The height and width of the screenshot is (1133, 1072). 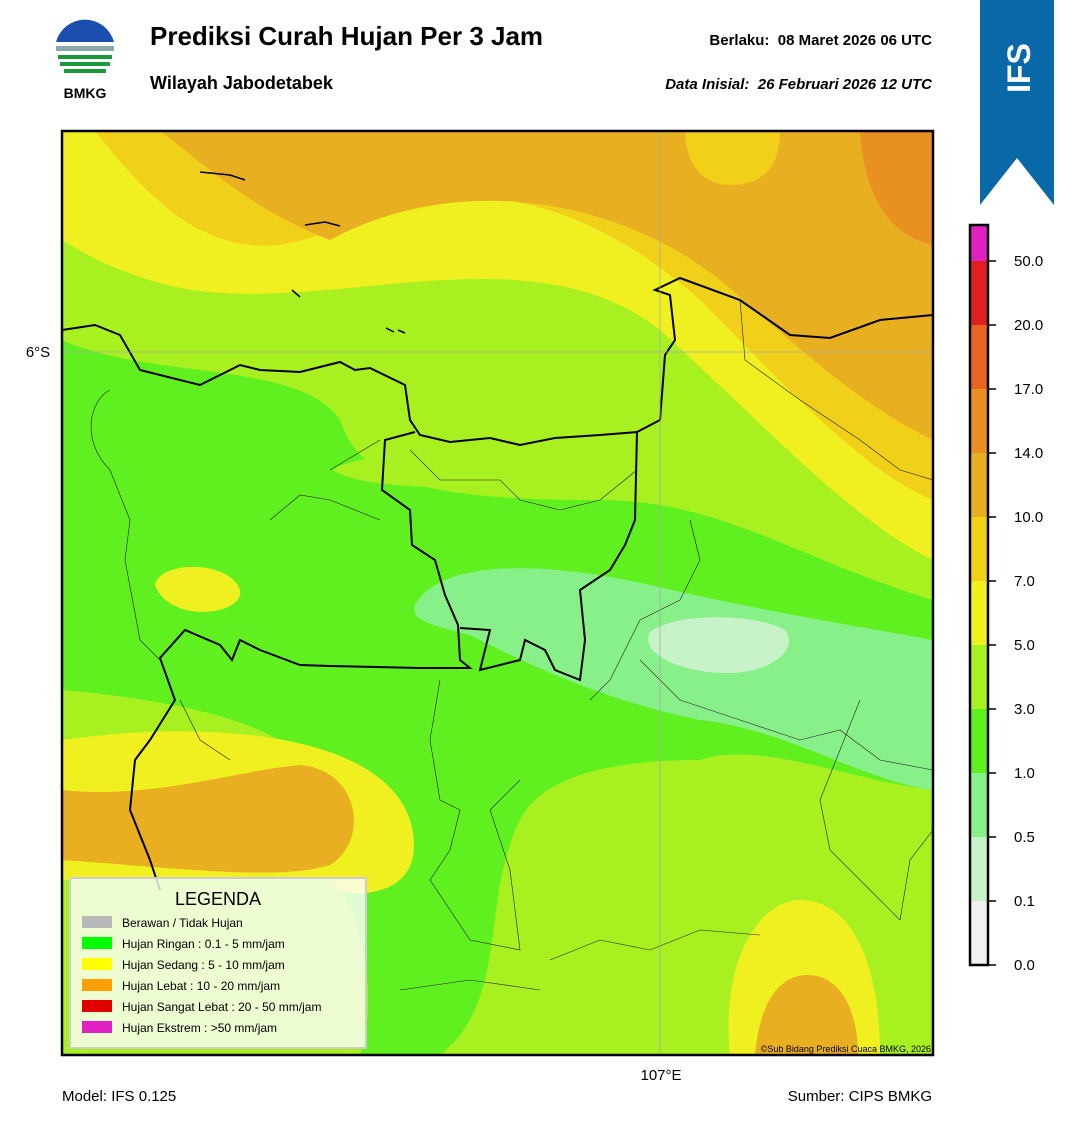 I want to click on subtitle: Wilayah Jabodetabek, so click(x=242, y=83).